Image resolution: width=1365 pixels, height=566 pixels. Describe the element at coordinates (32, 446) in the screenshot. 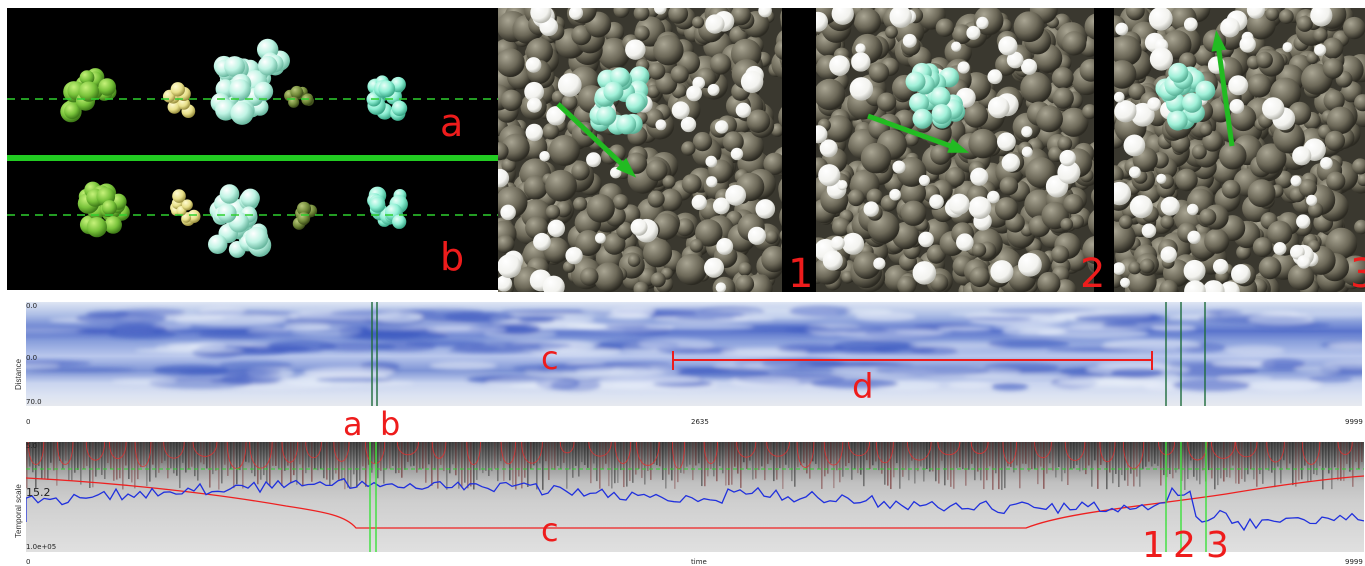

I see `temporal-ytick-top: 5.0` at that location.